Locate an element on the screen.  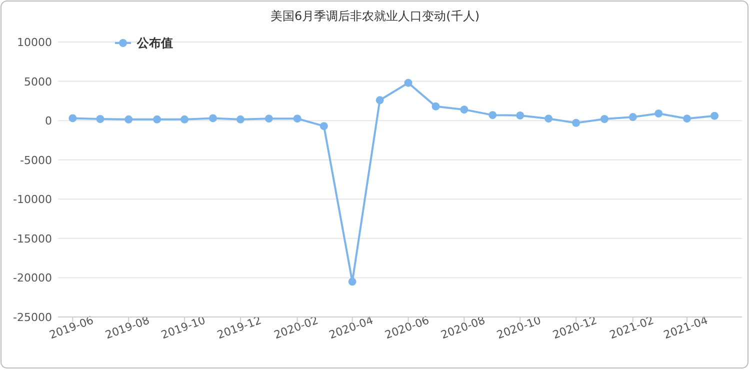
y-tick-label: -5000 is located at coordinates (36, 160).